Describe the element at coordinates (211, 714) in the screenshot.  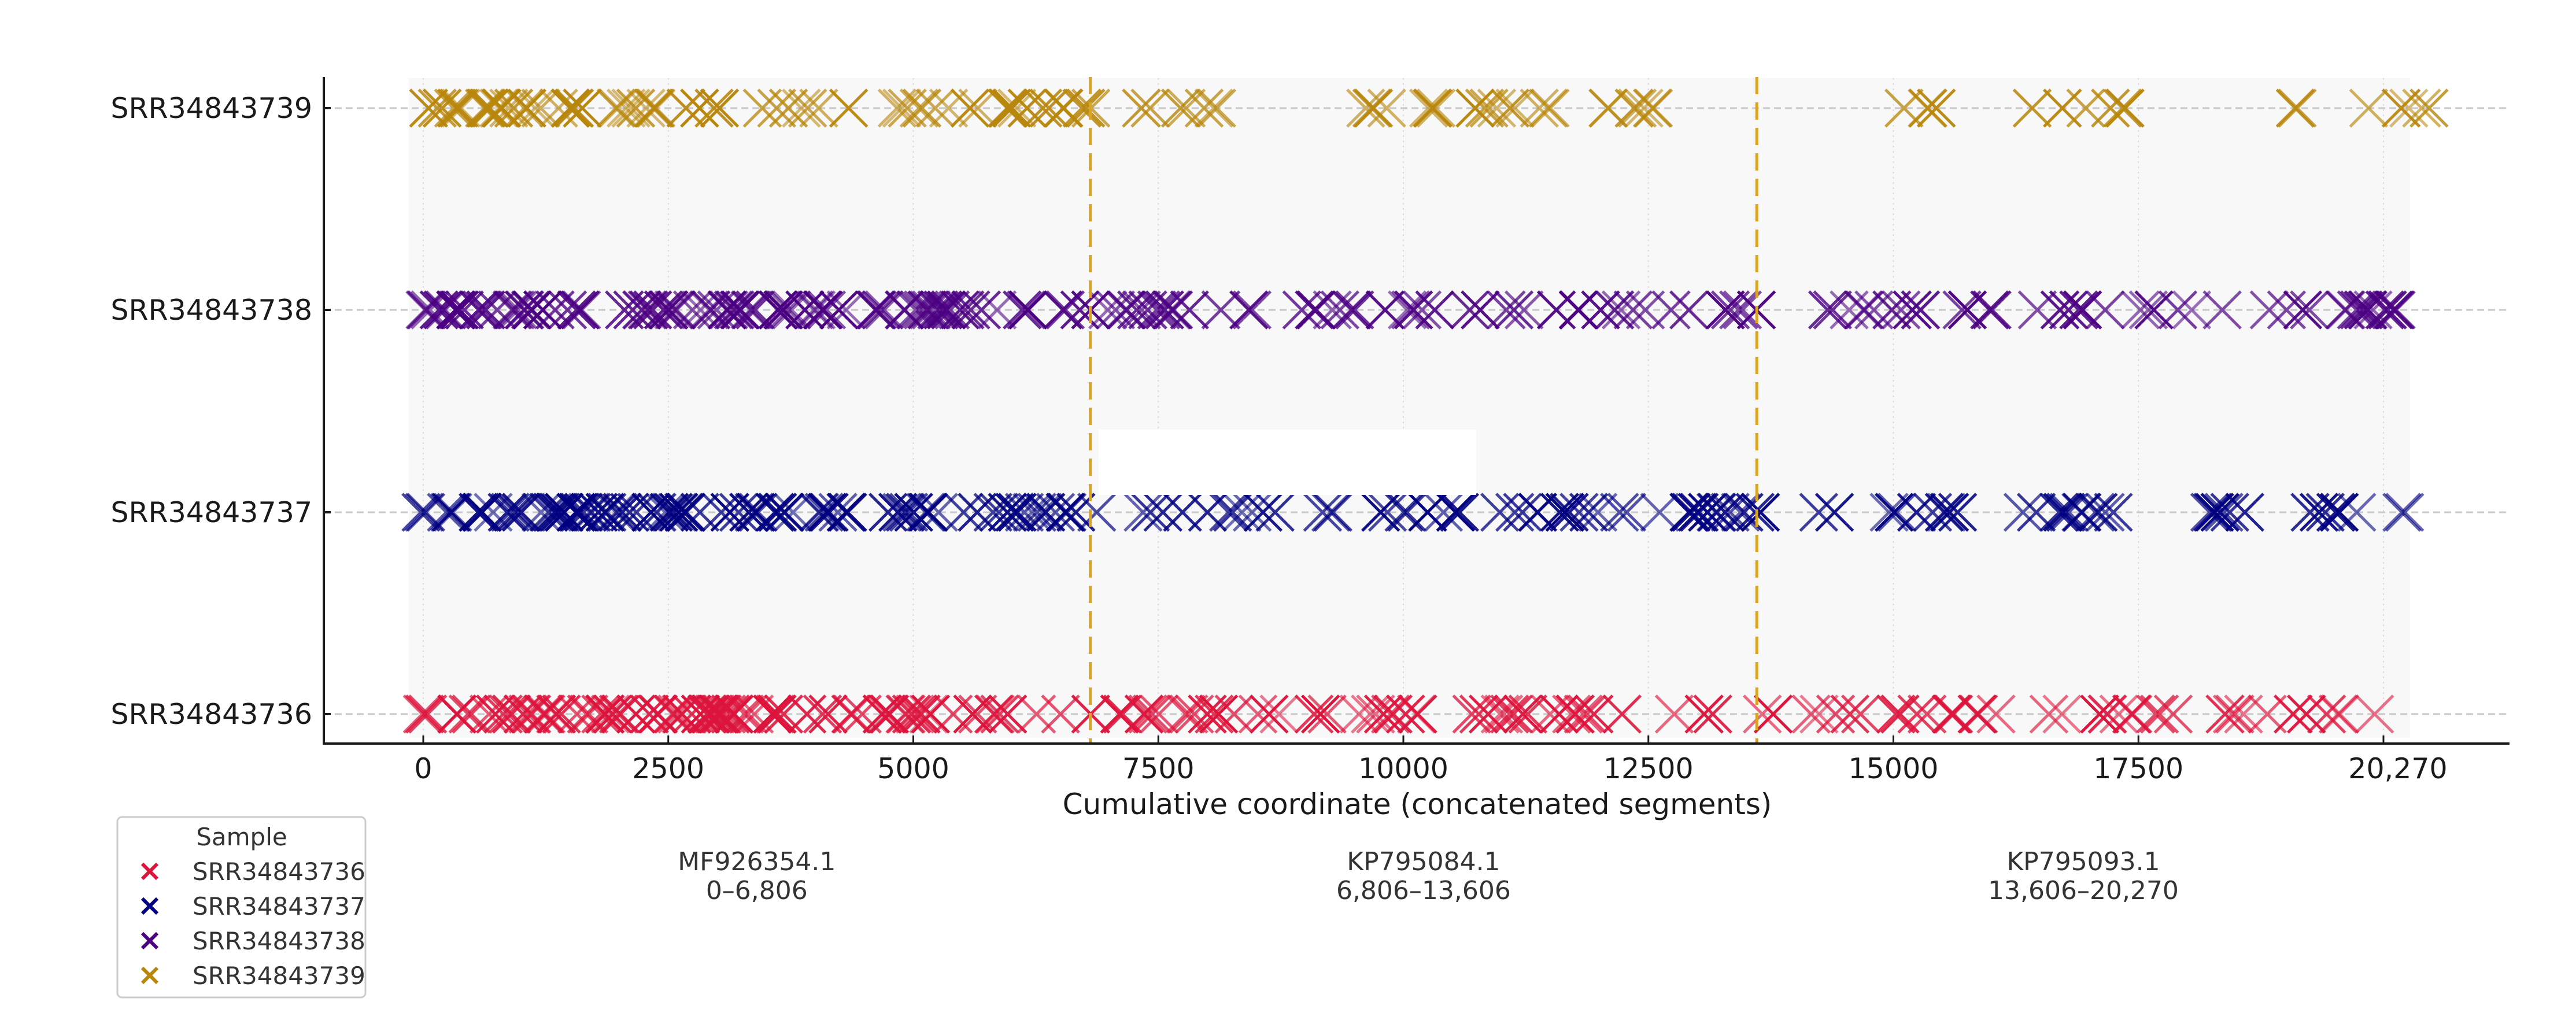
I see `y-tick-label: SRR34843736` at that location.